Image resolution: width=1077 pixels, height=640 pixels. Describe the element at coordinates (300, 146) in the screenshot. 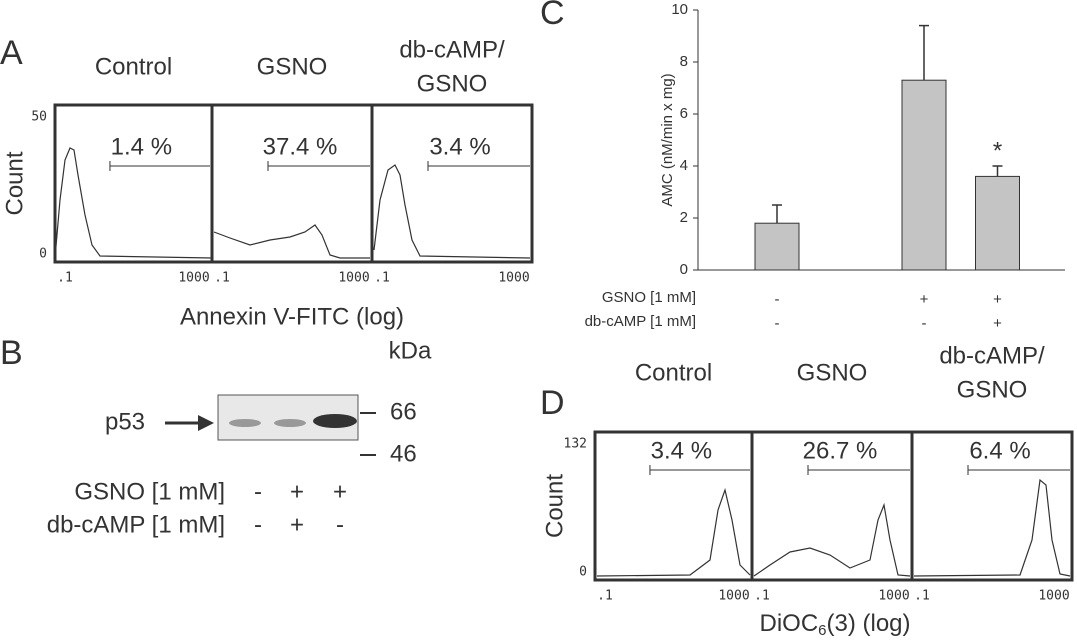

I see `percentage: 37.4 %` at that location.